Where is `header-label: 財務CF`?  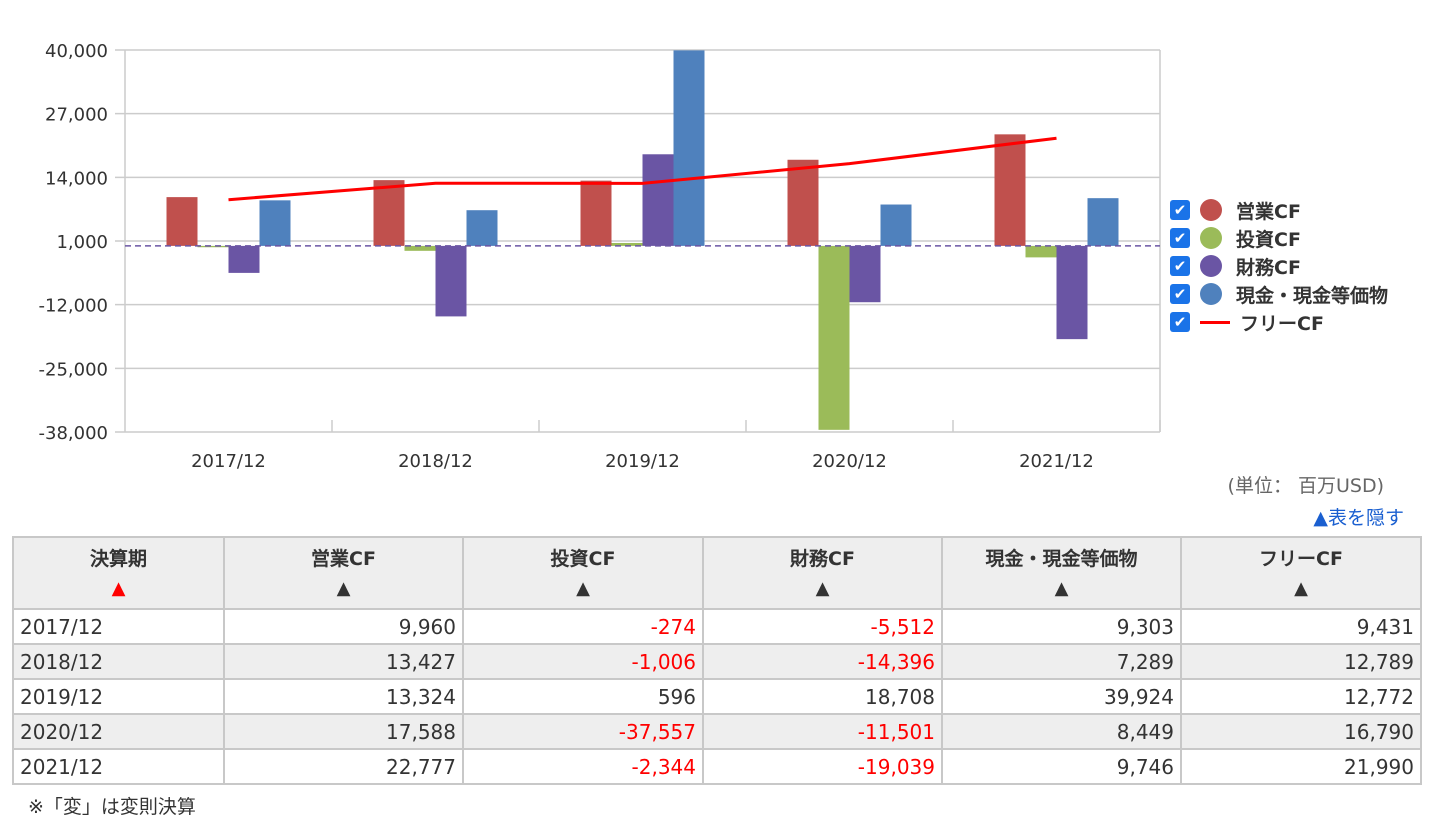
header-label: 財務CF is located at coordinates (822, 559).